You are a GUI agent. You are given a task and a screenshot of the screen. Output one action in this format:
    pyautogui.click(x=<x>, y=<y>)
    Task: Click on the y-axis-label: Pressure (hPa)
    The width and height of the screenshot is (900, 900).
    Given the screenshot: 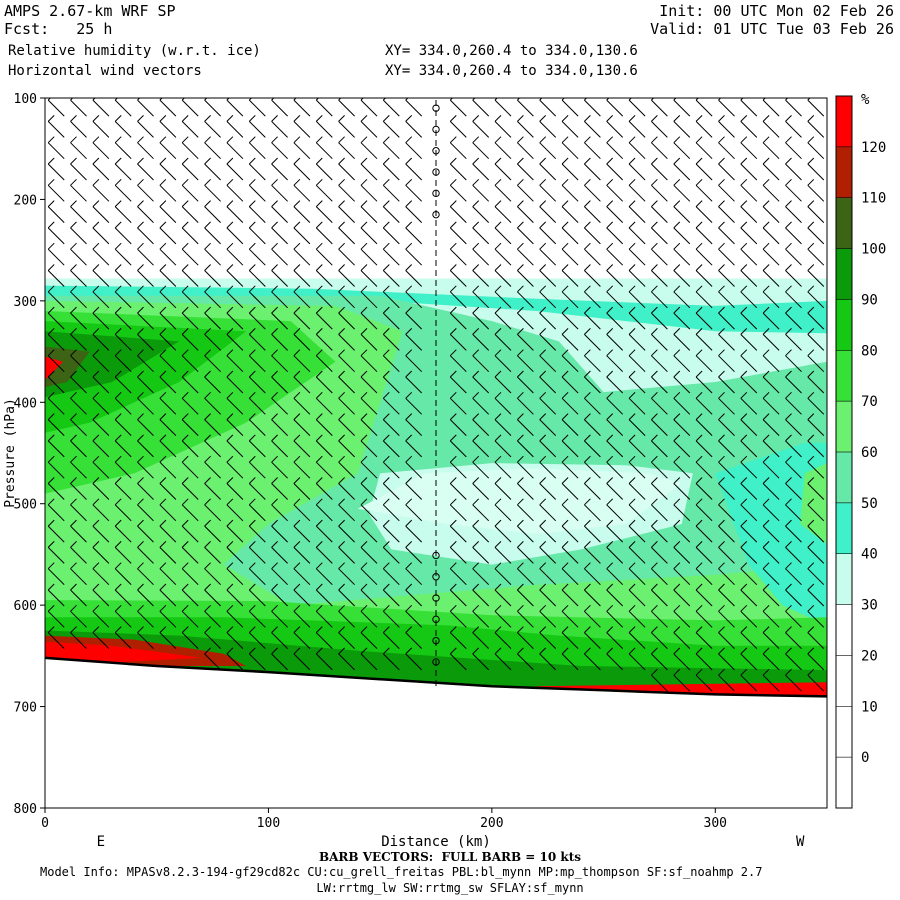 What is the action you would take?
    pyautogui.click(x=10, y=453)
    